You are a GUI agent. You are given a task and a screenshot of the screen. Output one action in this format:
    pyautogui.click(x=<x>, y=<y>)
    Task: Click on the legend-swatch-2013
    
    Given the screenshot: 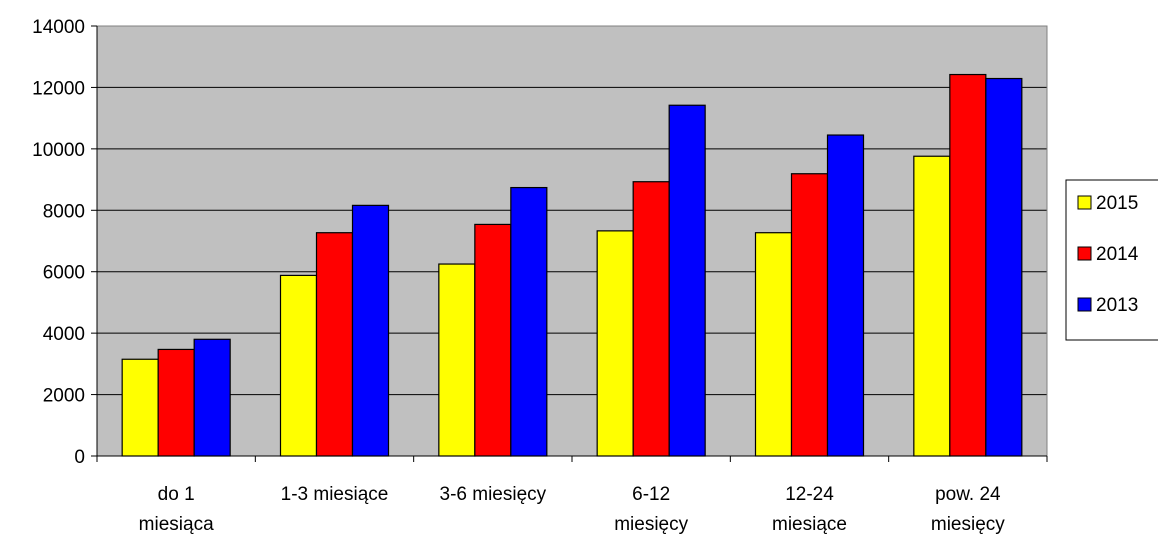 What is the action you would take?
    pyautogui.click(x=1084, y=304)
    